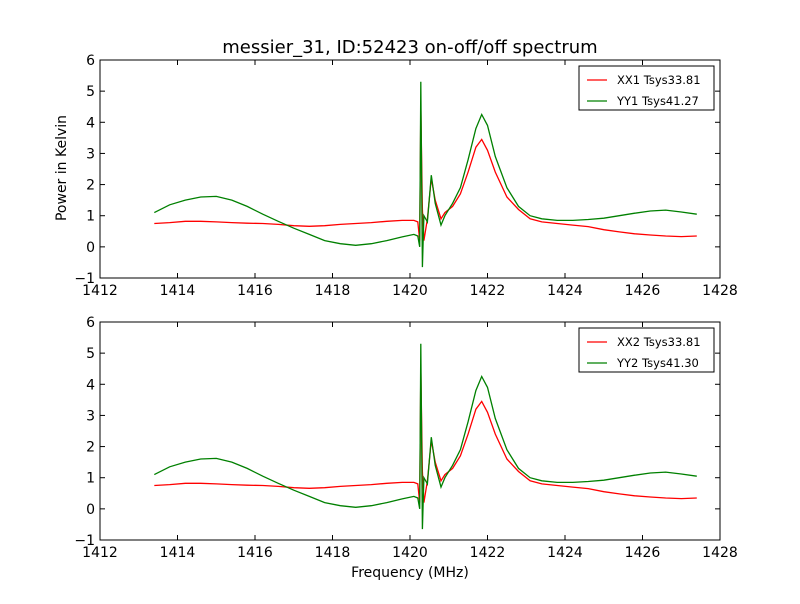 This screenshot has width=800, height=604. Describe the element at coordinates (409, 47) in the screenshot. I see `chart-title: messier_31, ID:52423 on-off/off spectrum` at that location.